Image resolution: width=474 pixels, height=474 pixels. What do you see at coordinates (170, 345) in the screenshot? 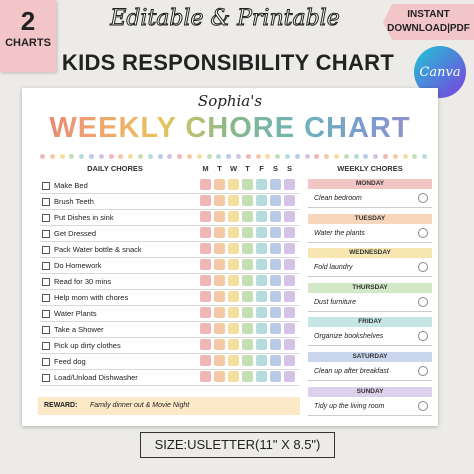
I see `chore-row: Pick up dirty clothes` at bounding box center [170, 345].